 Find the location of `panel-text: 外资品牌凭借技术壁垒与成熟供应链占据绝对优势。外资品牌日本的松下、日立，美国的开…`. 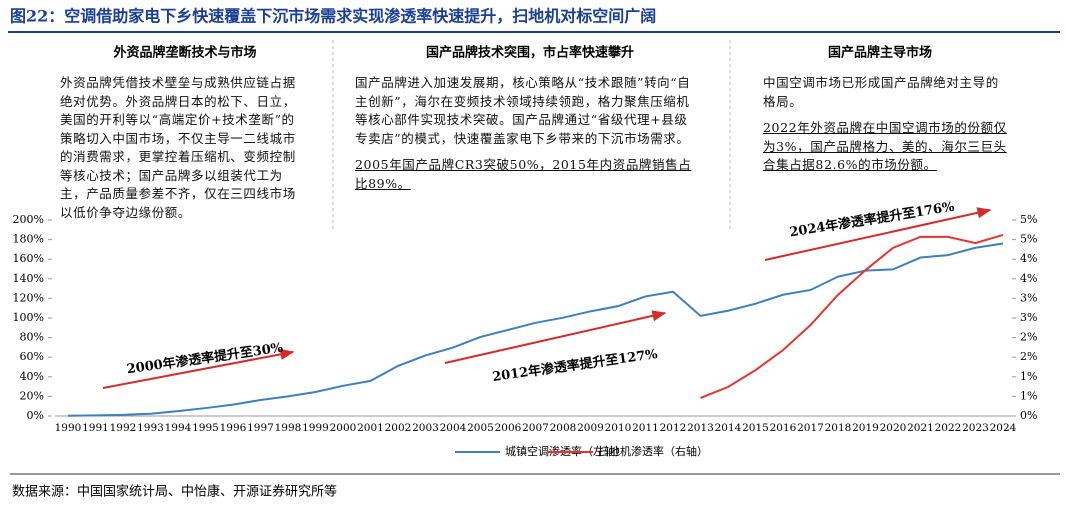

panel-text: 外资品牌凭借技术壁垒与成熟供应链占据绝对优势。外资品牌日本的松下、日立，美国的开… is located at coordinates (180, 148).